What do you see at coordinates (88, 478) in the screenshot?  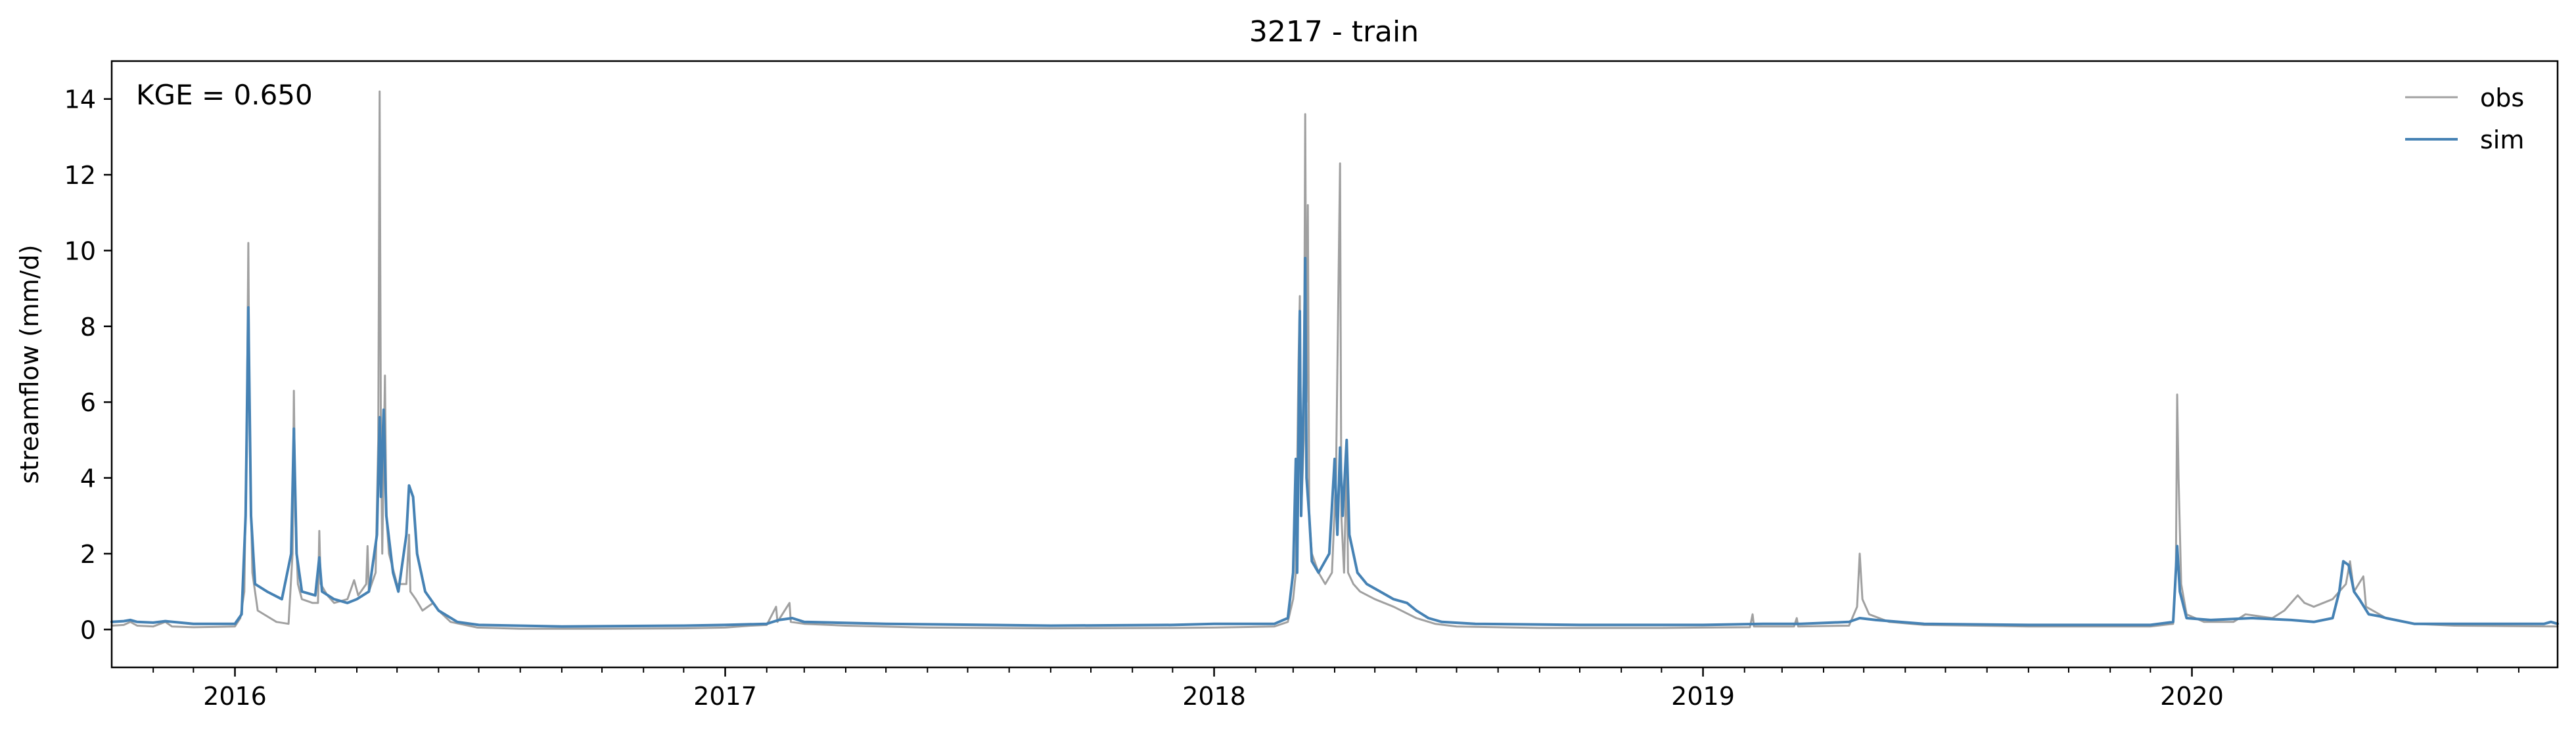 I see `y-tick-label: 4` at bounding box center [88, 478].